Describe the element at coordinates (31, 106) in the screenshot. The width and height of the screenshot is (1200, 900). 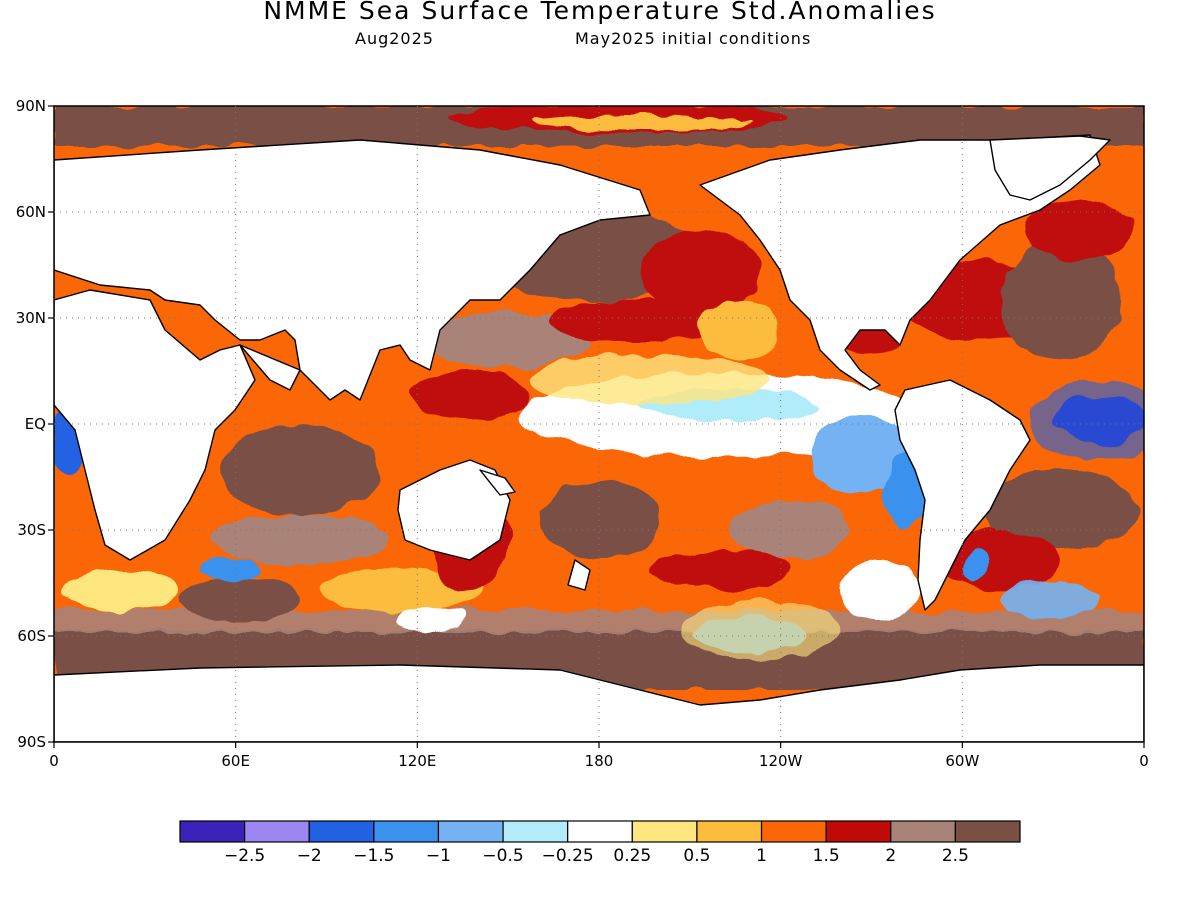
I see `lat-tick-label: 90N` at that location.